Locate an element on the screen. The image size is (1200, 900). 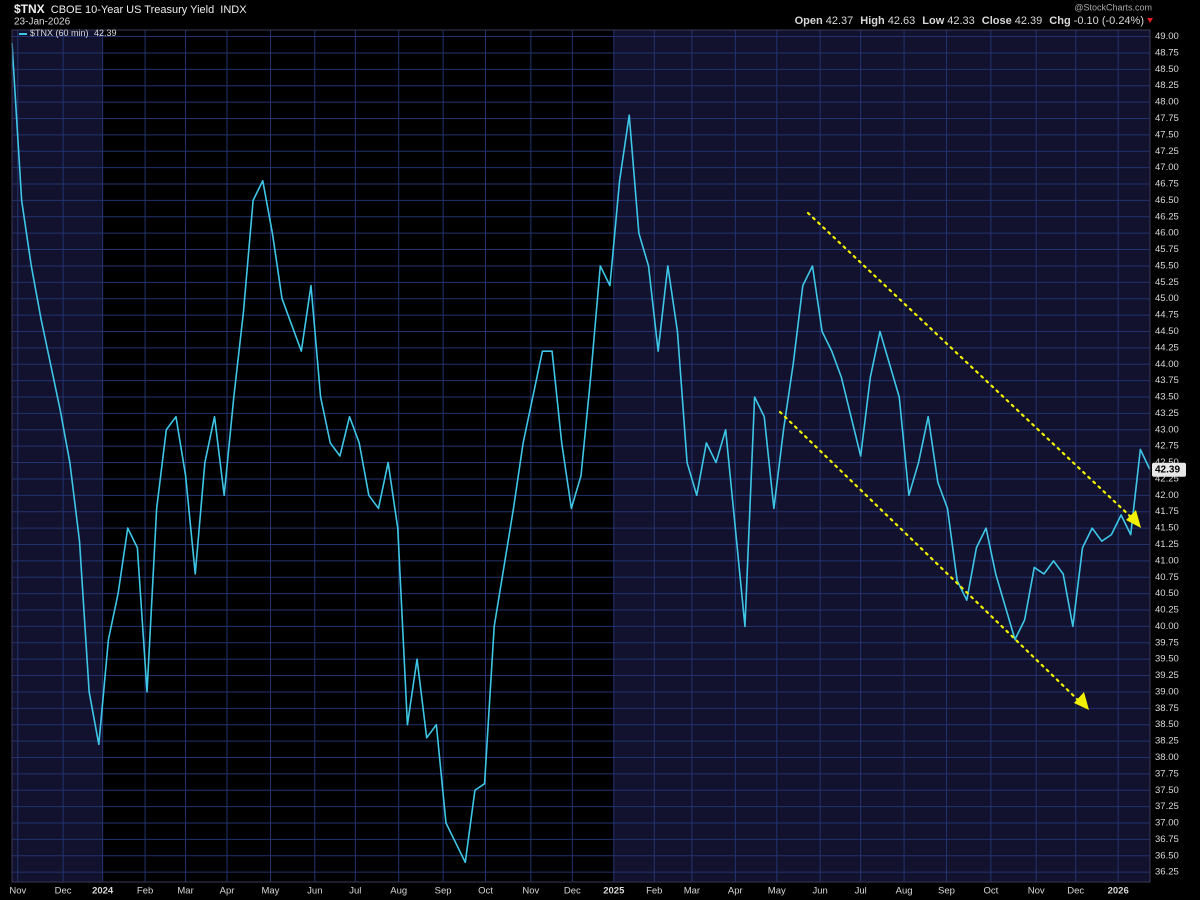
y-tick-label: 47.00 is located at coordinates (1167, 167).